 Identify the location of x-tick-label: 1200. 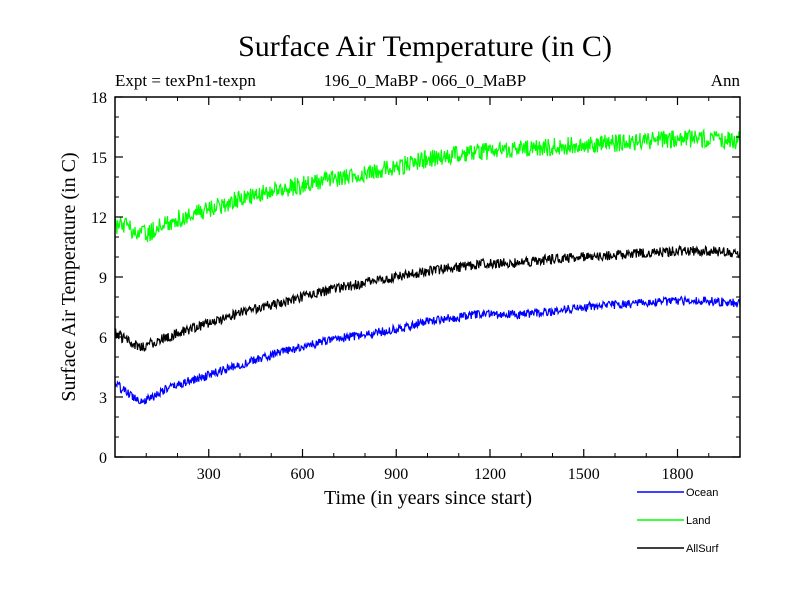
(490, 474).